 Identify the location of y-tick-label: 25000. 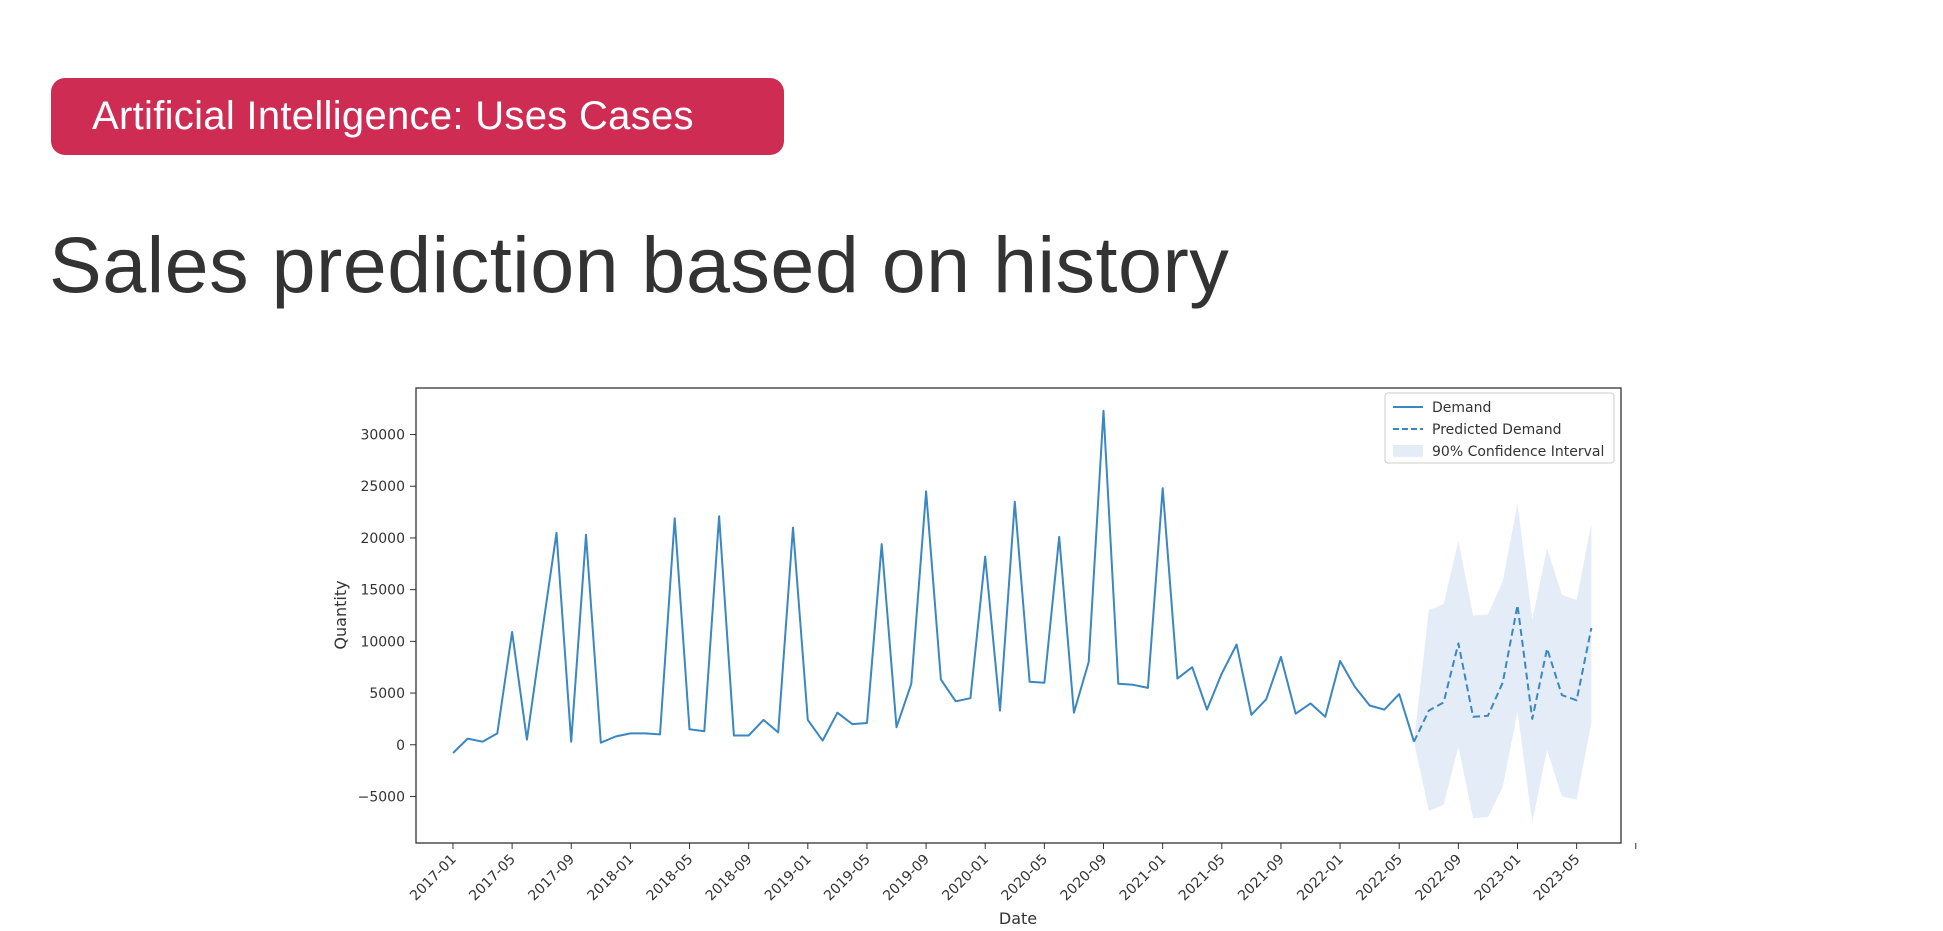
(382, 487).